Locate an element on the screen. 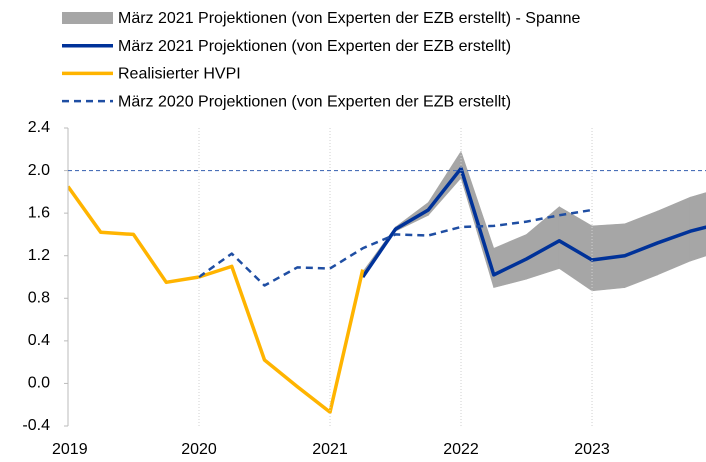  x-tick-label: 2020 is located at coordinates (199, 449).